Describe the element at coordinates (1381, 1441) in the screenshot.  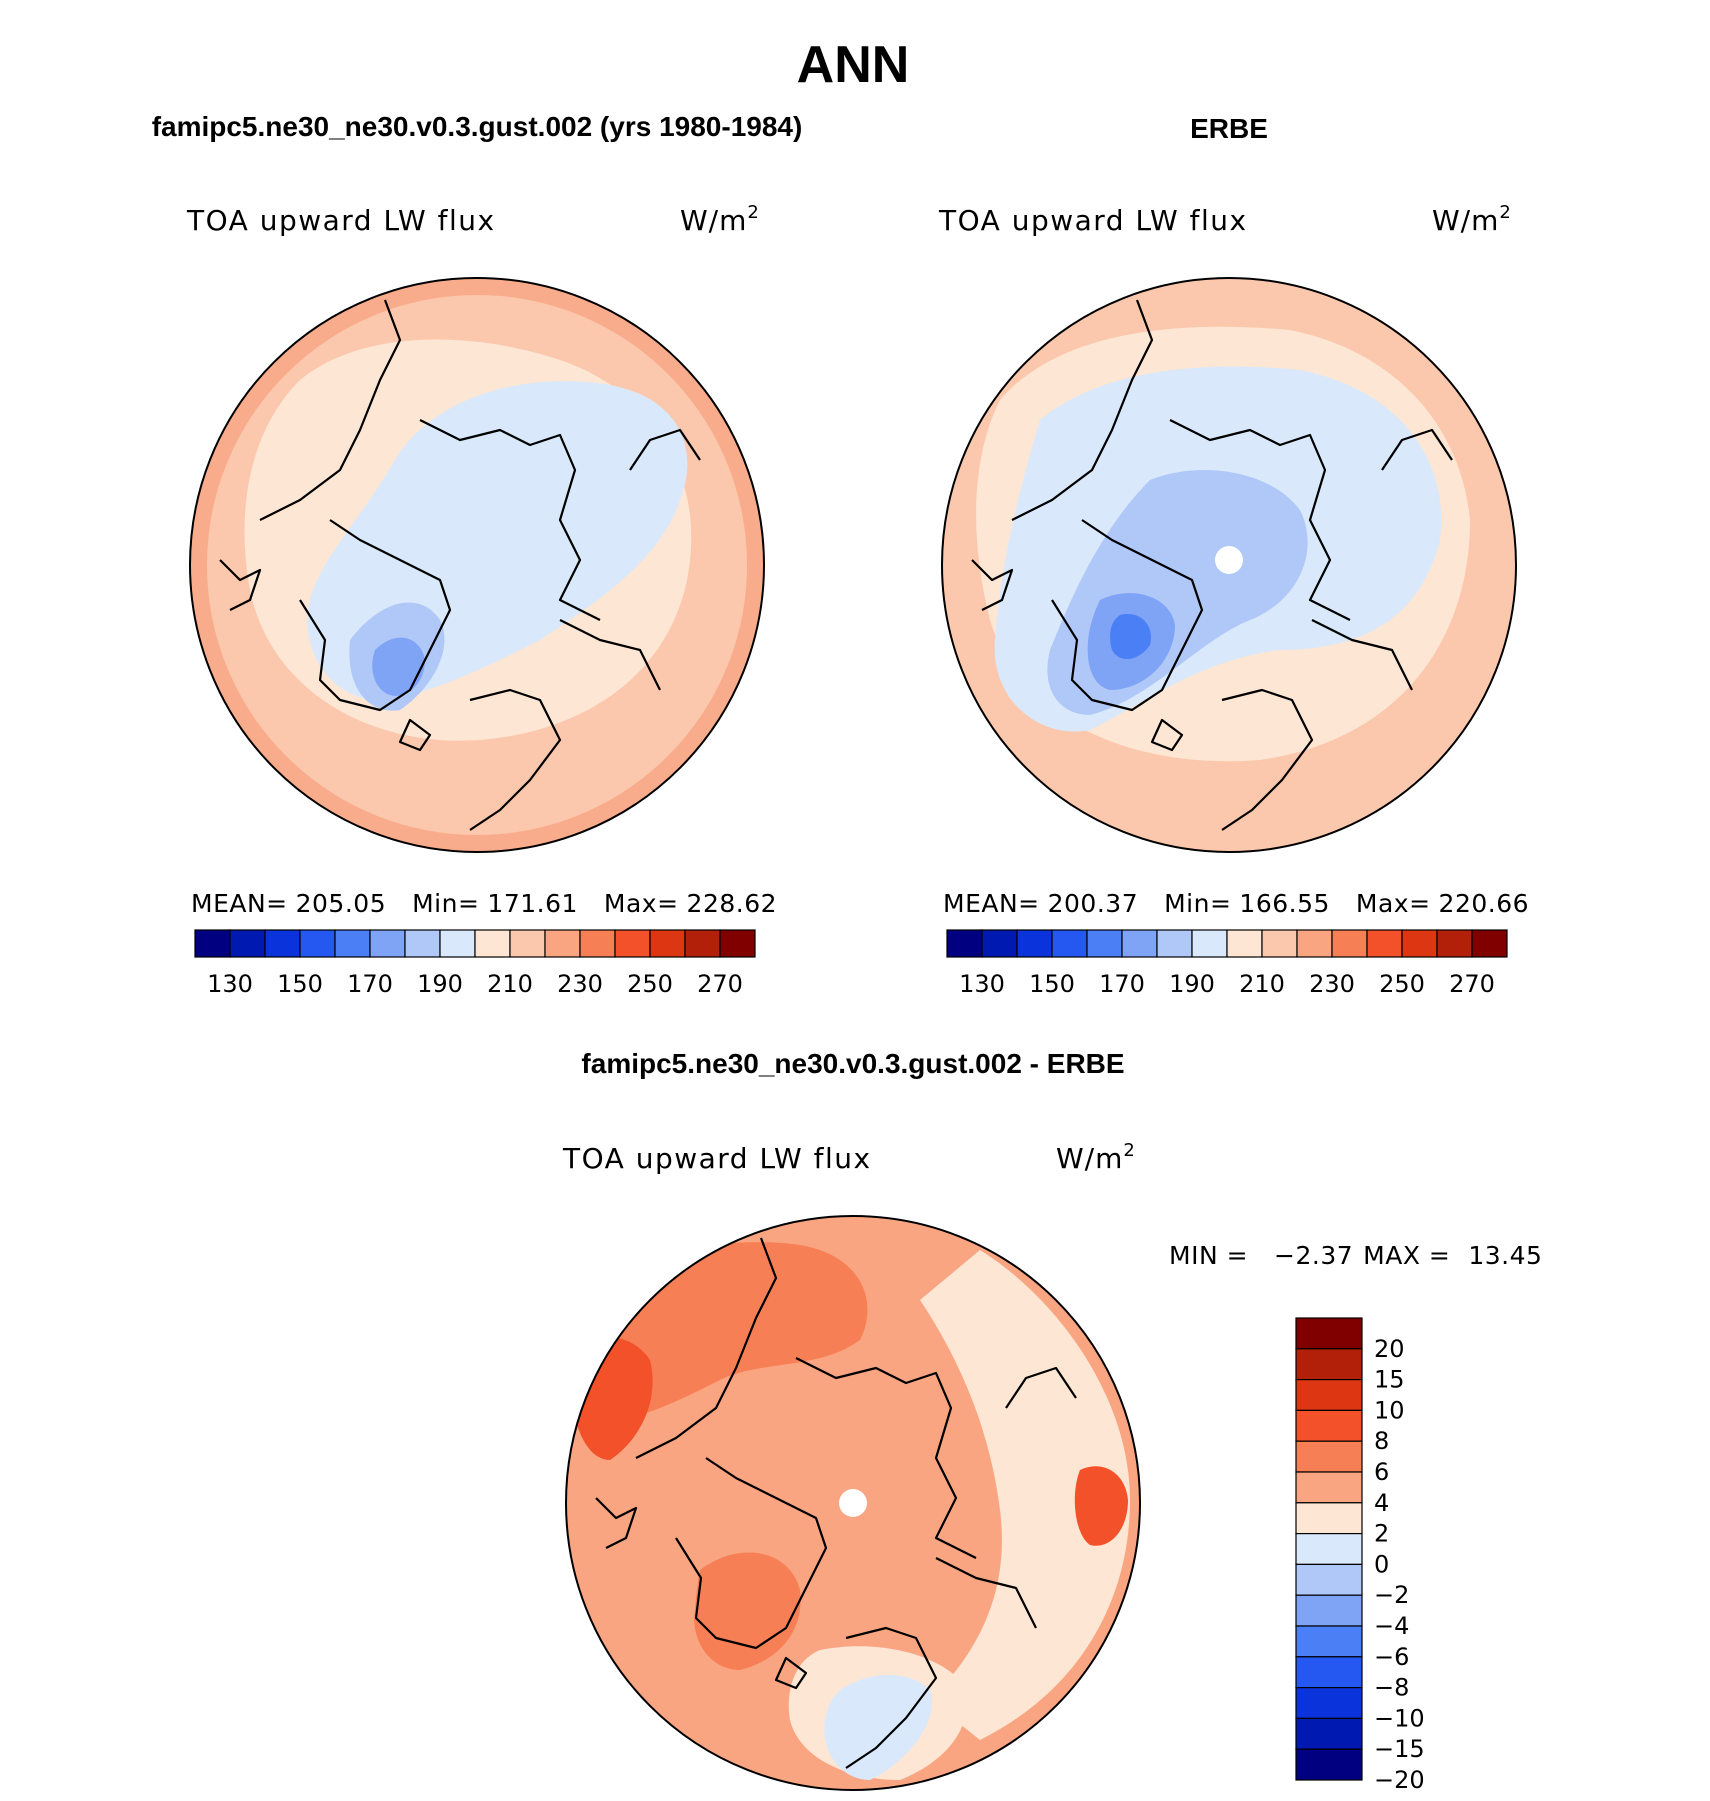
I see `colorbar-diff-tick-label: 8` at that location.